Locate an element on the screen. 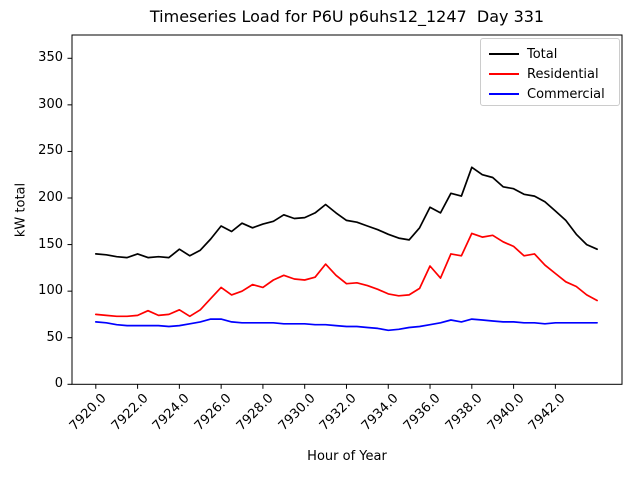  y-tick-label: 350 is located at coordinates (50, 58).